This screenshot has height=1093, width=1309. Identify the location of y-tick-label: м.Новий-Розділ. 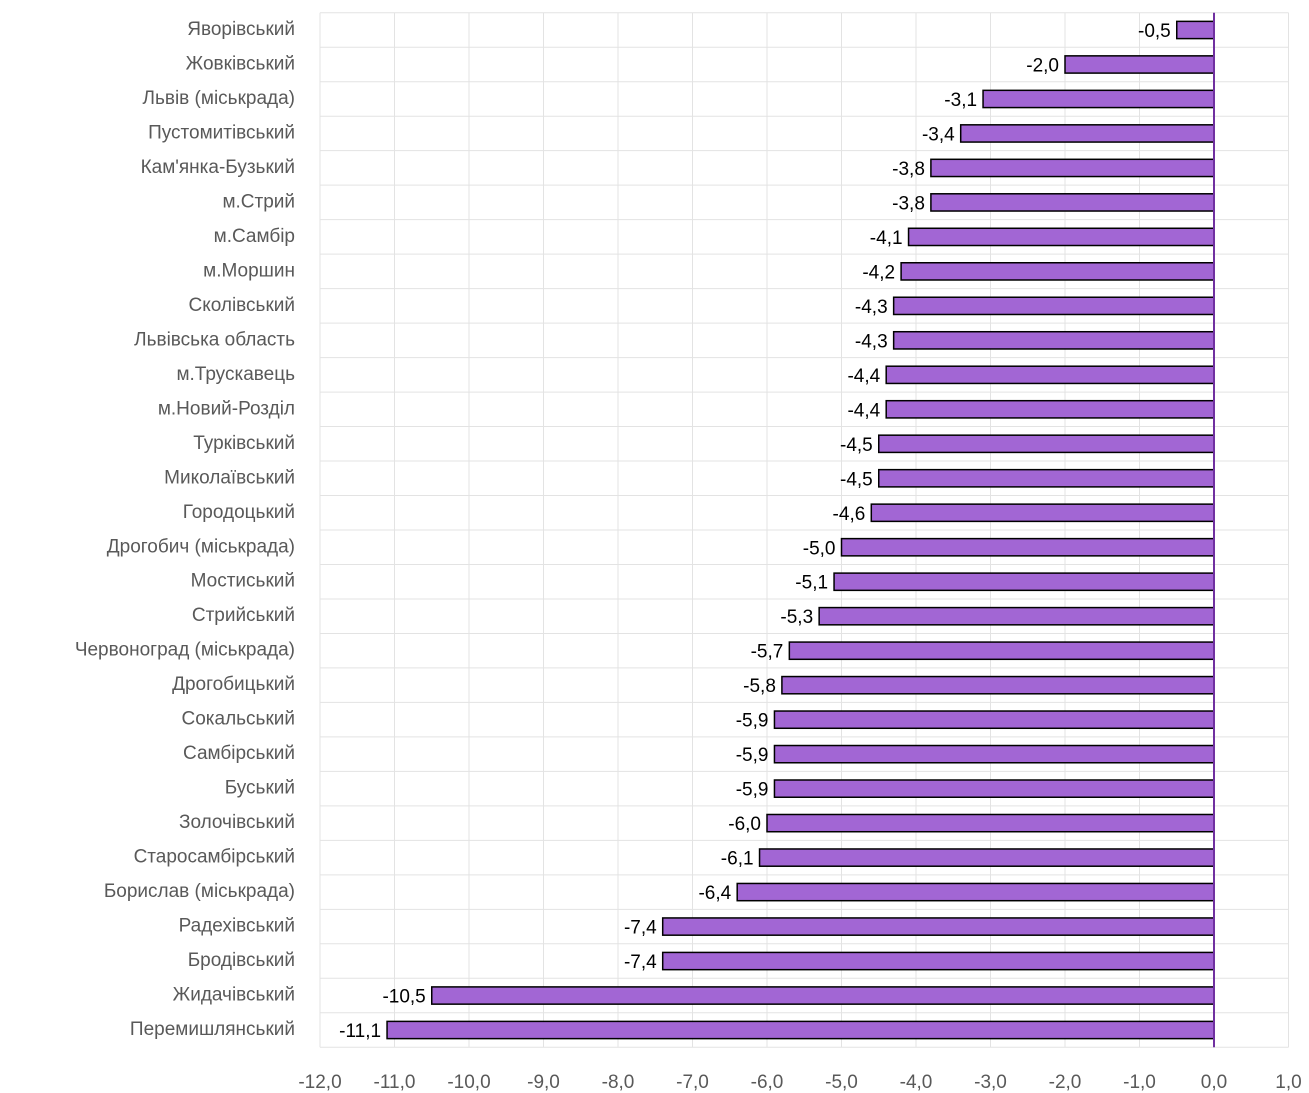
(226, 408).